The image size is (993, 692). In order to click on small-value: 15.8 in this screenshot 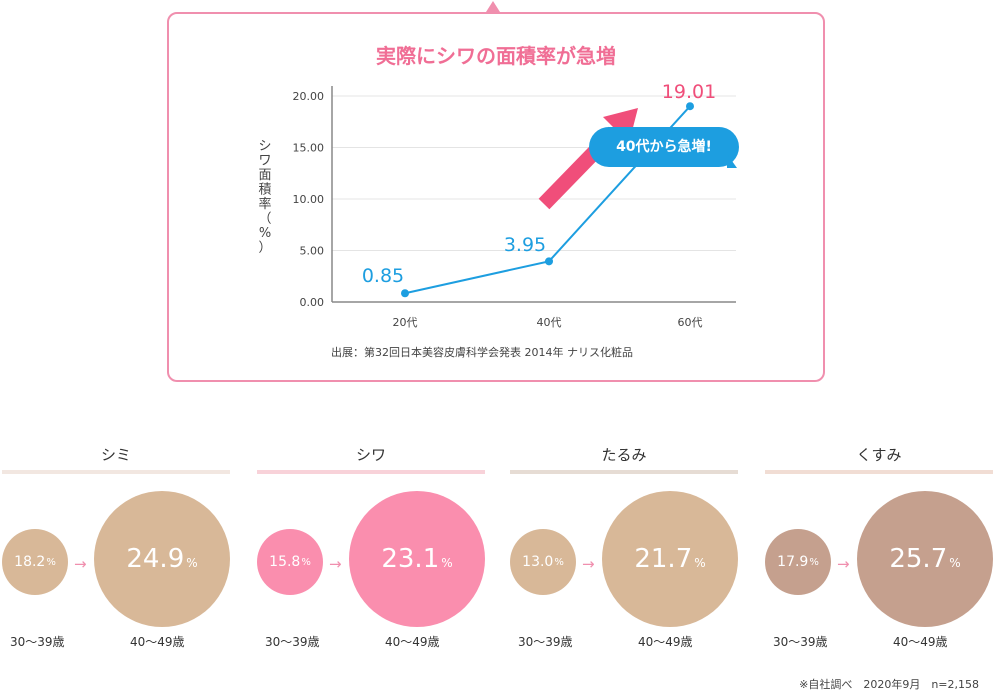, I will do `click(285, 562)`.